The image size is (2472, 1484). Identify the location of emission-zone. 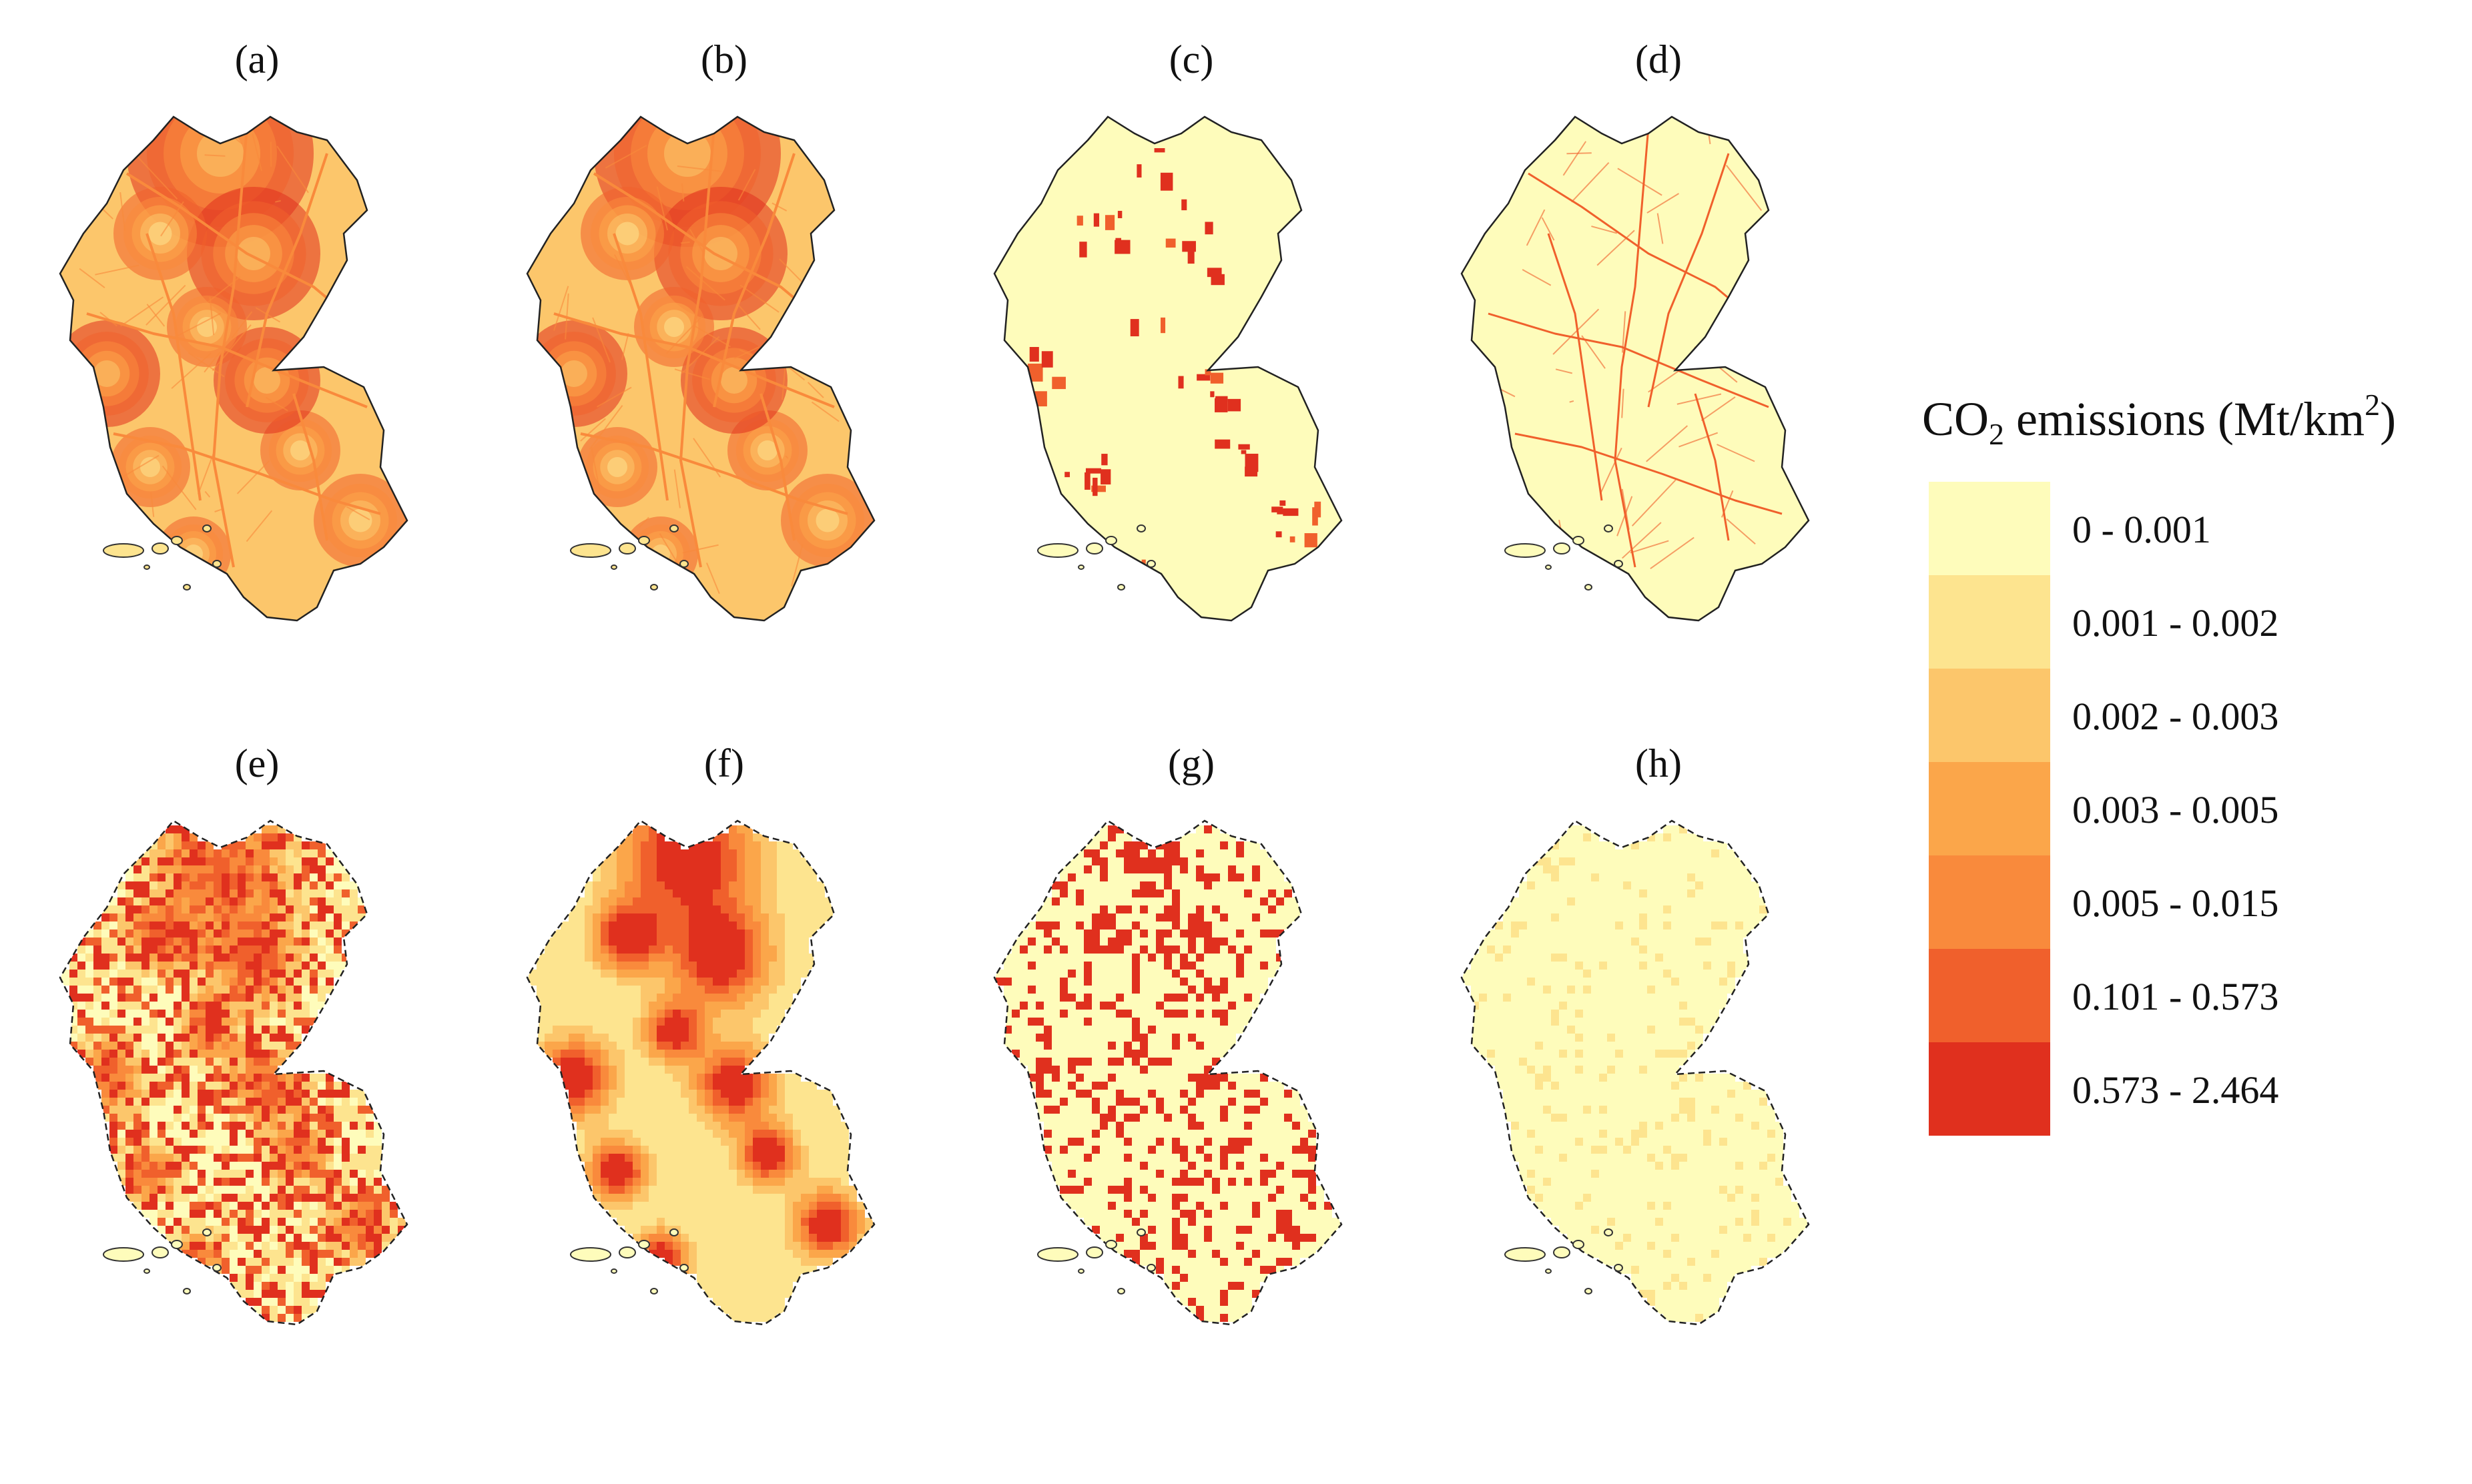
(627, 234).